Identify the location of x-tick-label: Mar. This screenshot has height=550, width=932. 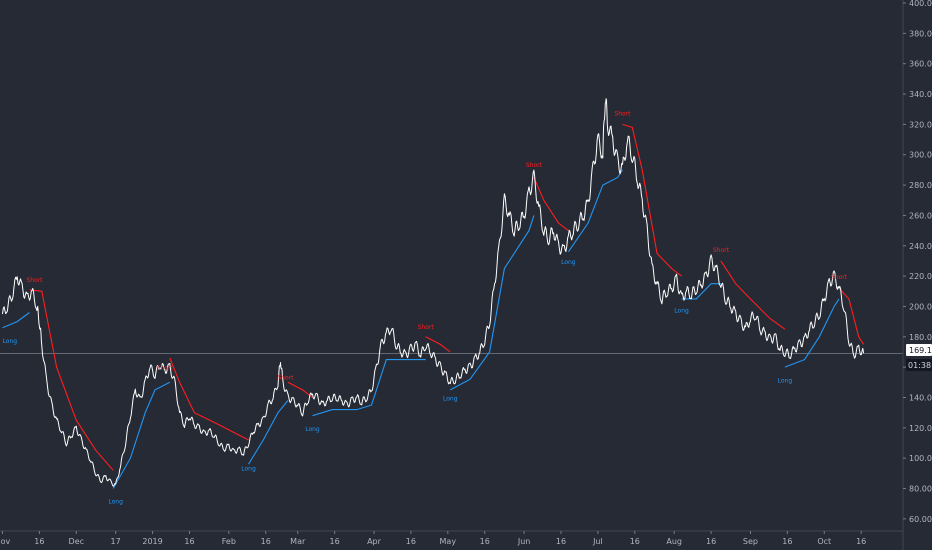
(298, 541).